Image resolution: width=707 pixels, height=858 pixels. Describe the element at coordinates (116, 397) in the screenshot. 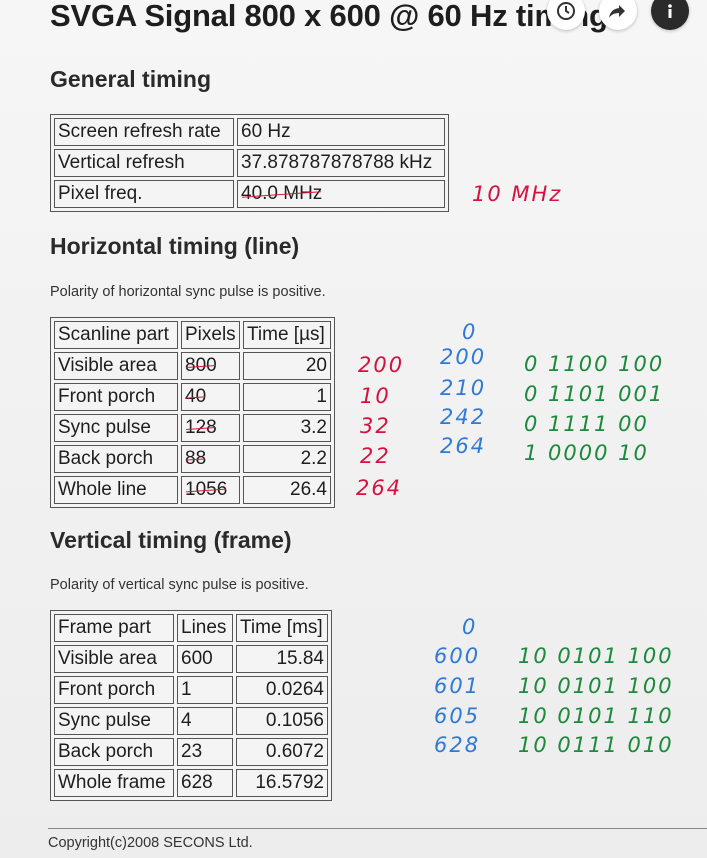

I see `scanline-part: Front porch` at that location.